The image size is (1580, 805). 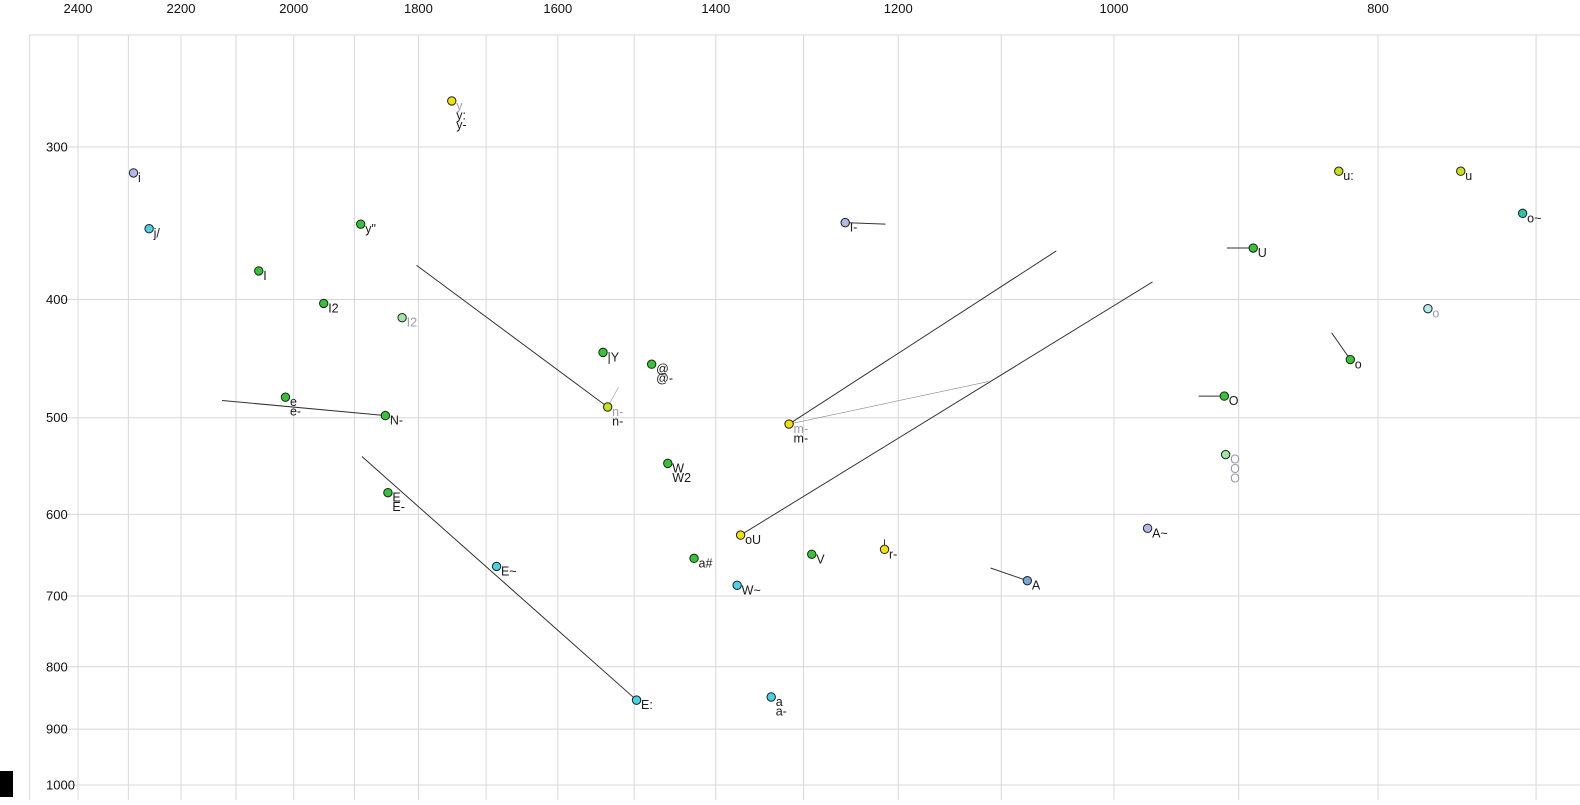 What do you see at coordinates (681, 478) in the screenshot?
I see `point-label: W2` at bounding box center [681, 478].